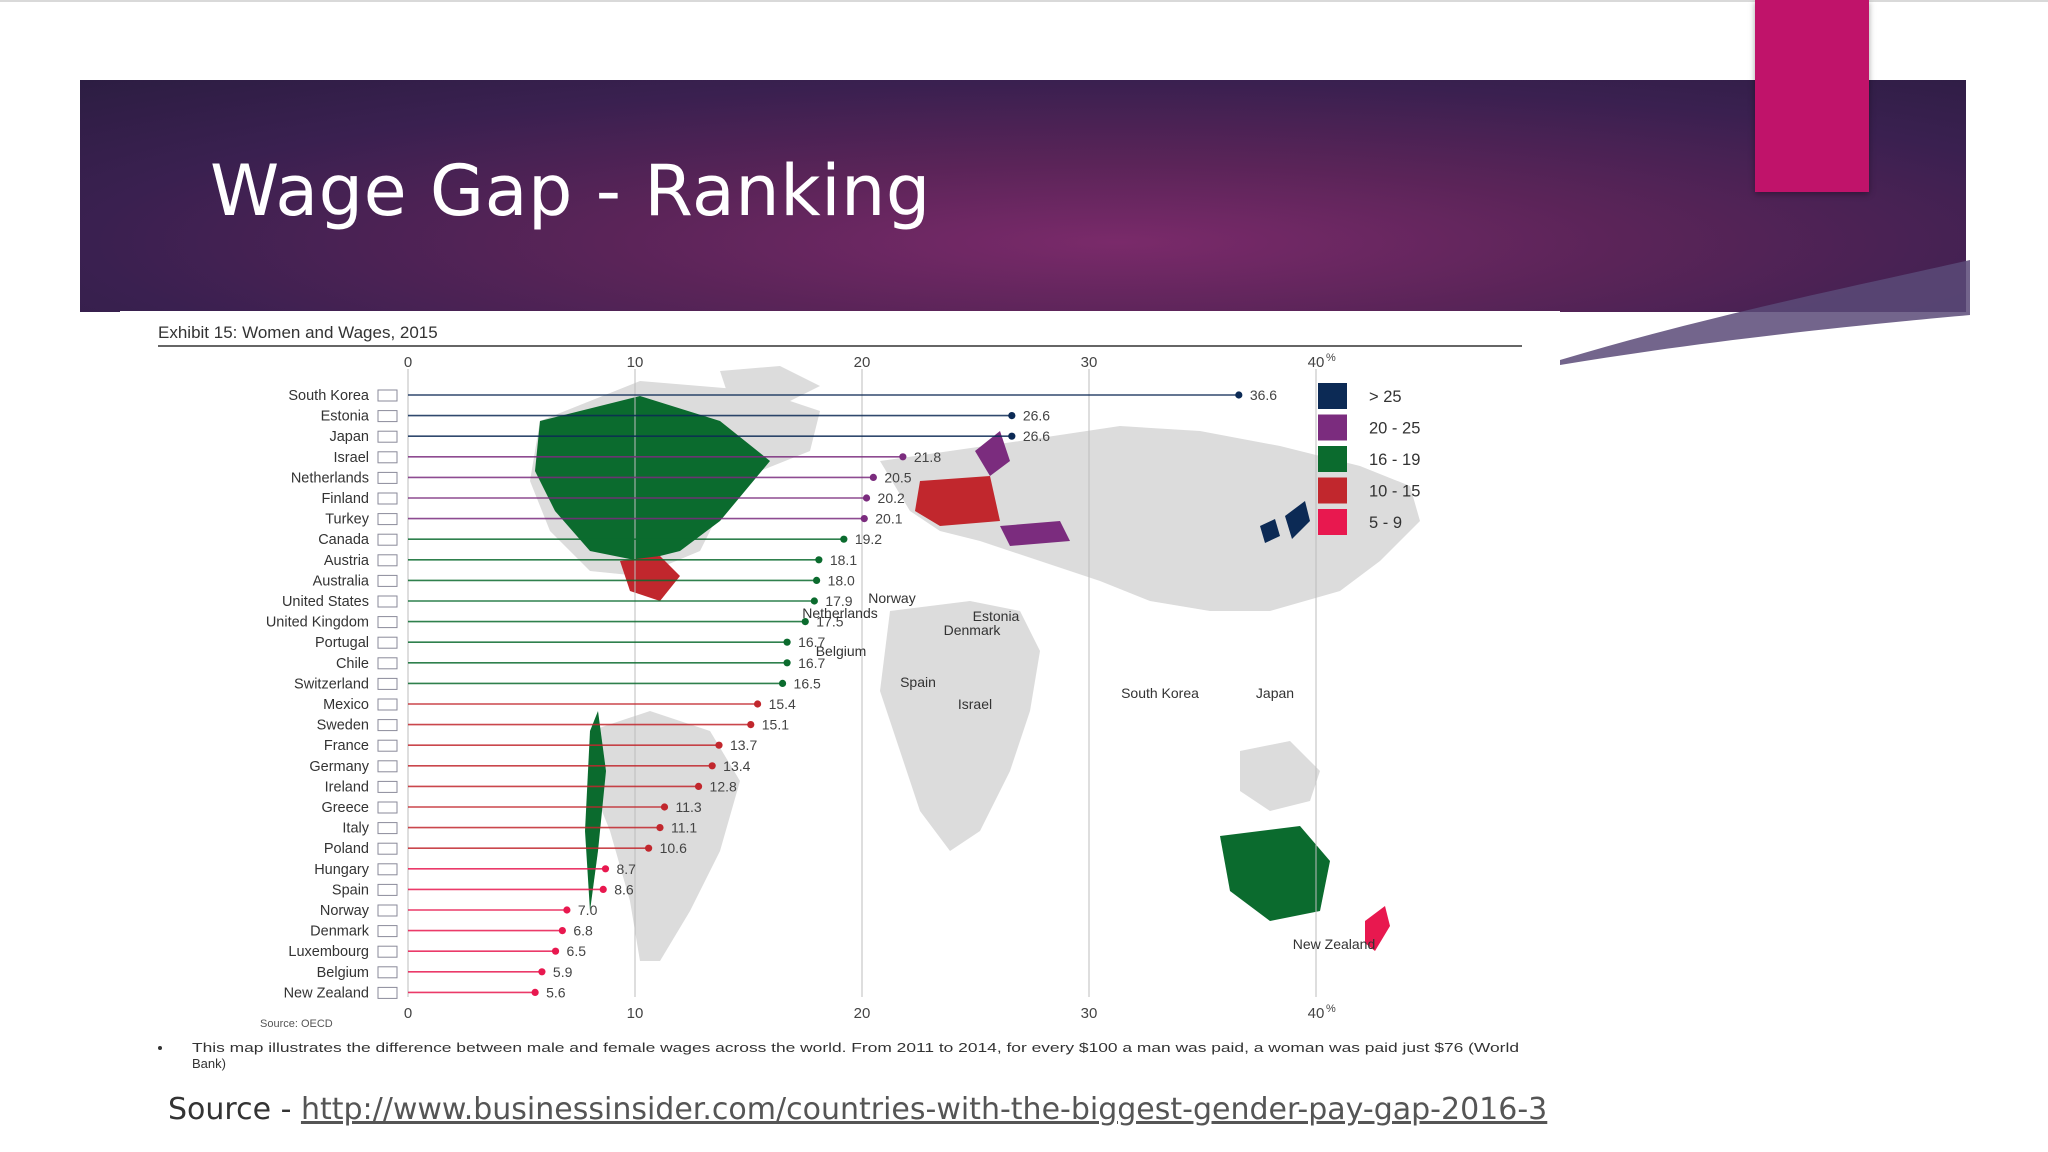 This screenshot has height=1152, width=2048. What do you see at coordinates (843, 560) in the screenshot?
I see `value-label: 18.1` at bounding box center [843, 560].